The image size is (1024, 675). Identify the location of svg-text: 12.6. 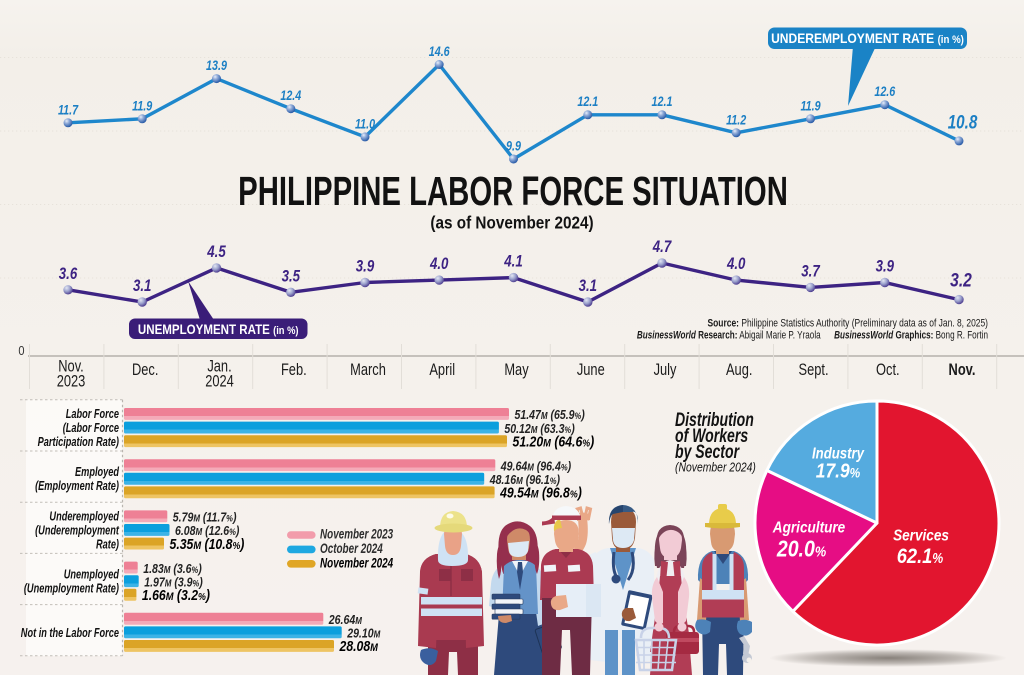
(884, 92).